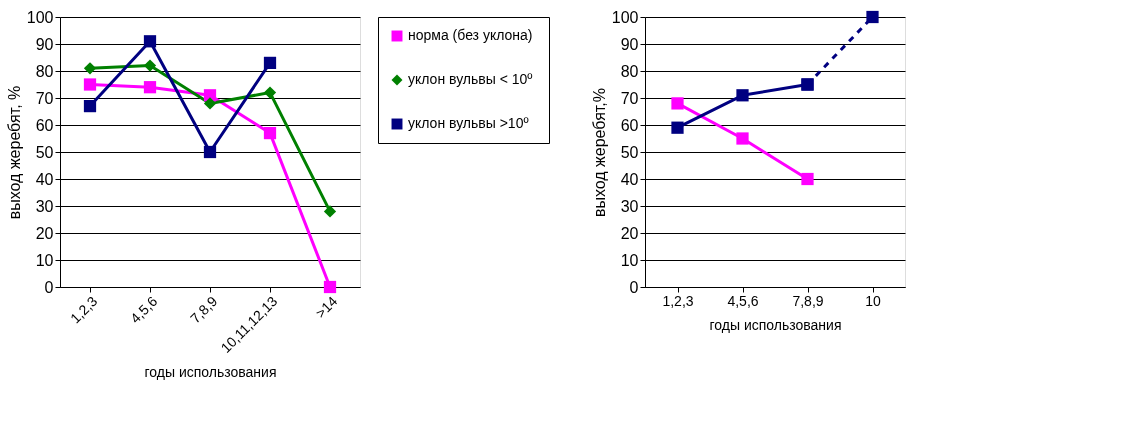 The height and width of the screenshot is (436, 1125). Describe the element at coordinates (326, 307) in the screenshot. I see `x-tick-label: >14` at that location.